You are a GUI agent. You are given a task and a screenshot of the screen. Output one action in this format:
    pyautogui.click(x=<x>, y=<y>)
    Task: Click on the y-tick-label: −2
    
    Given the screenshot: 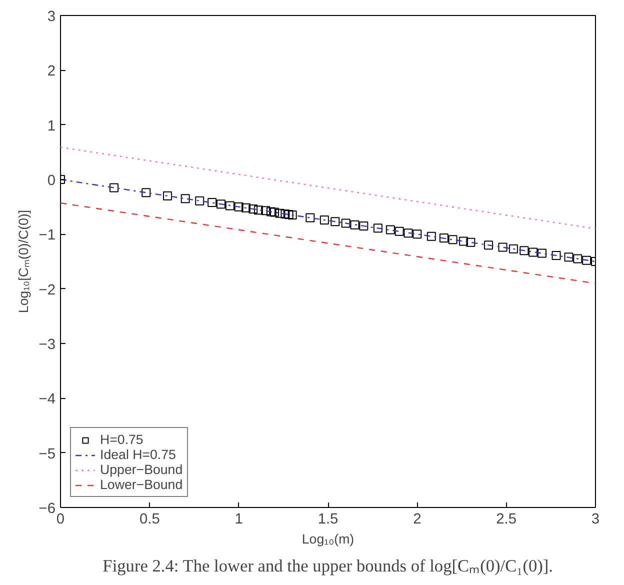 What is the action you would take?
    pyautogui.click(x=47, y=290)
    